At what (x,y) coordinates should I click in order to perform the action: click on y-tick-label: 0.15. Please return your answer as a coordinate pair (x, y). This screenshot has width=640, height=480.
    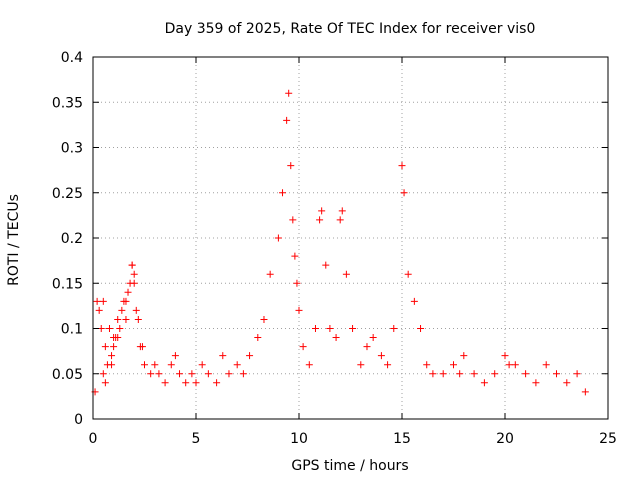
    Looking at the image, I should click on (67, 284).